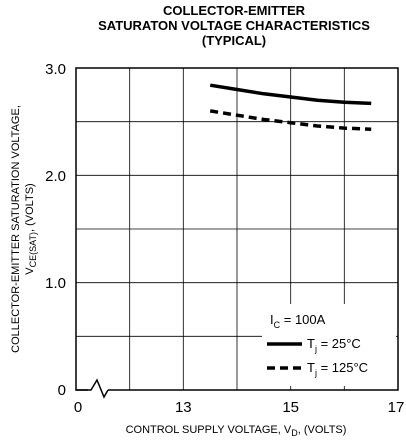 This screenshot has width=406, height=446. What do you see at coordinates (55, 69) in the screenshot?
I see `y-tick-label-3: 3.0` at bounding box center [55, 69].